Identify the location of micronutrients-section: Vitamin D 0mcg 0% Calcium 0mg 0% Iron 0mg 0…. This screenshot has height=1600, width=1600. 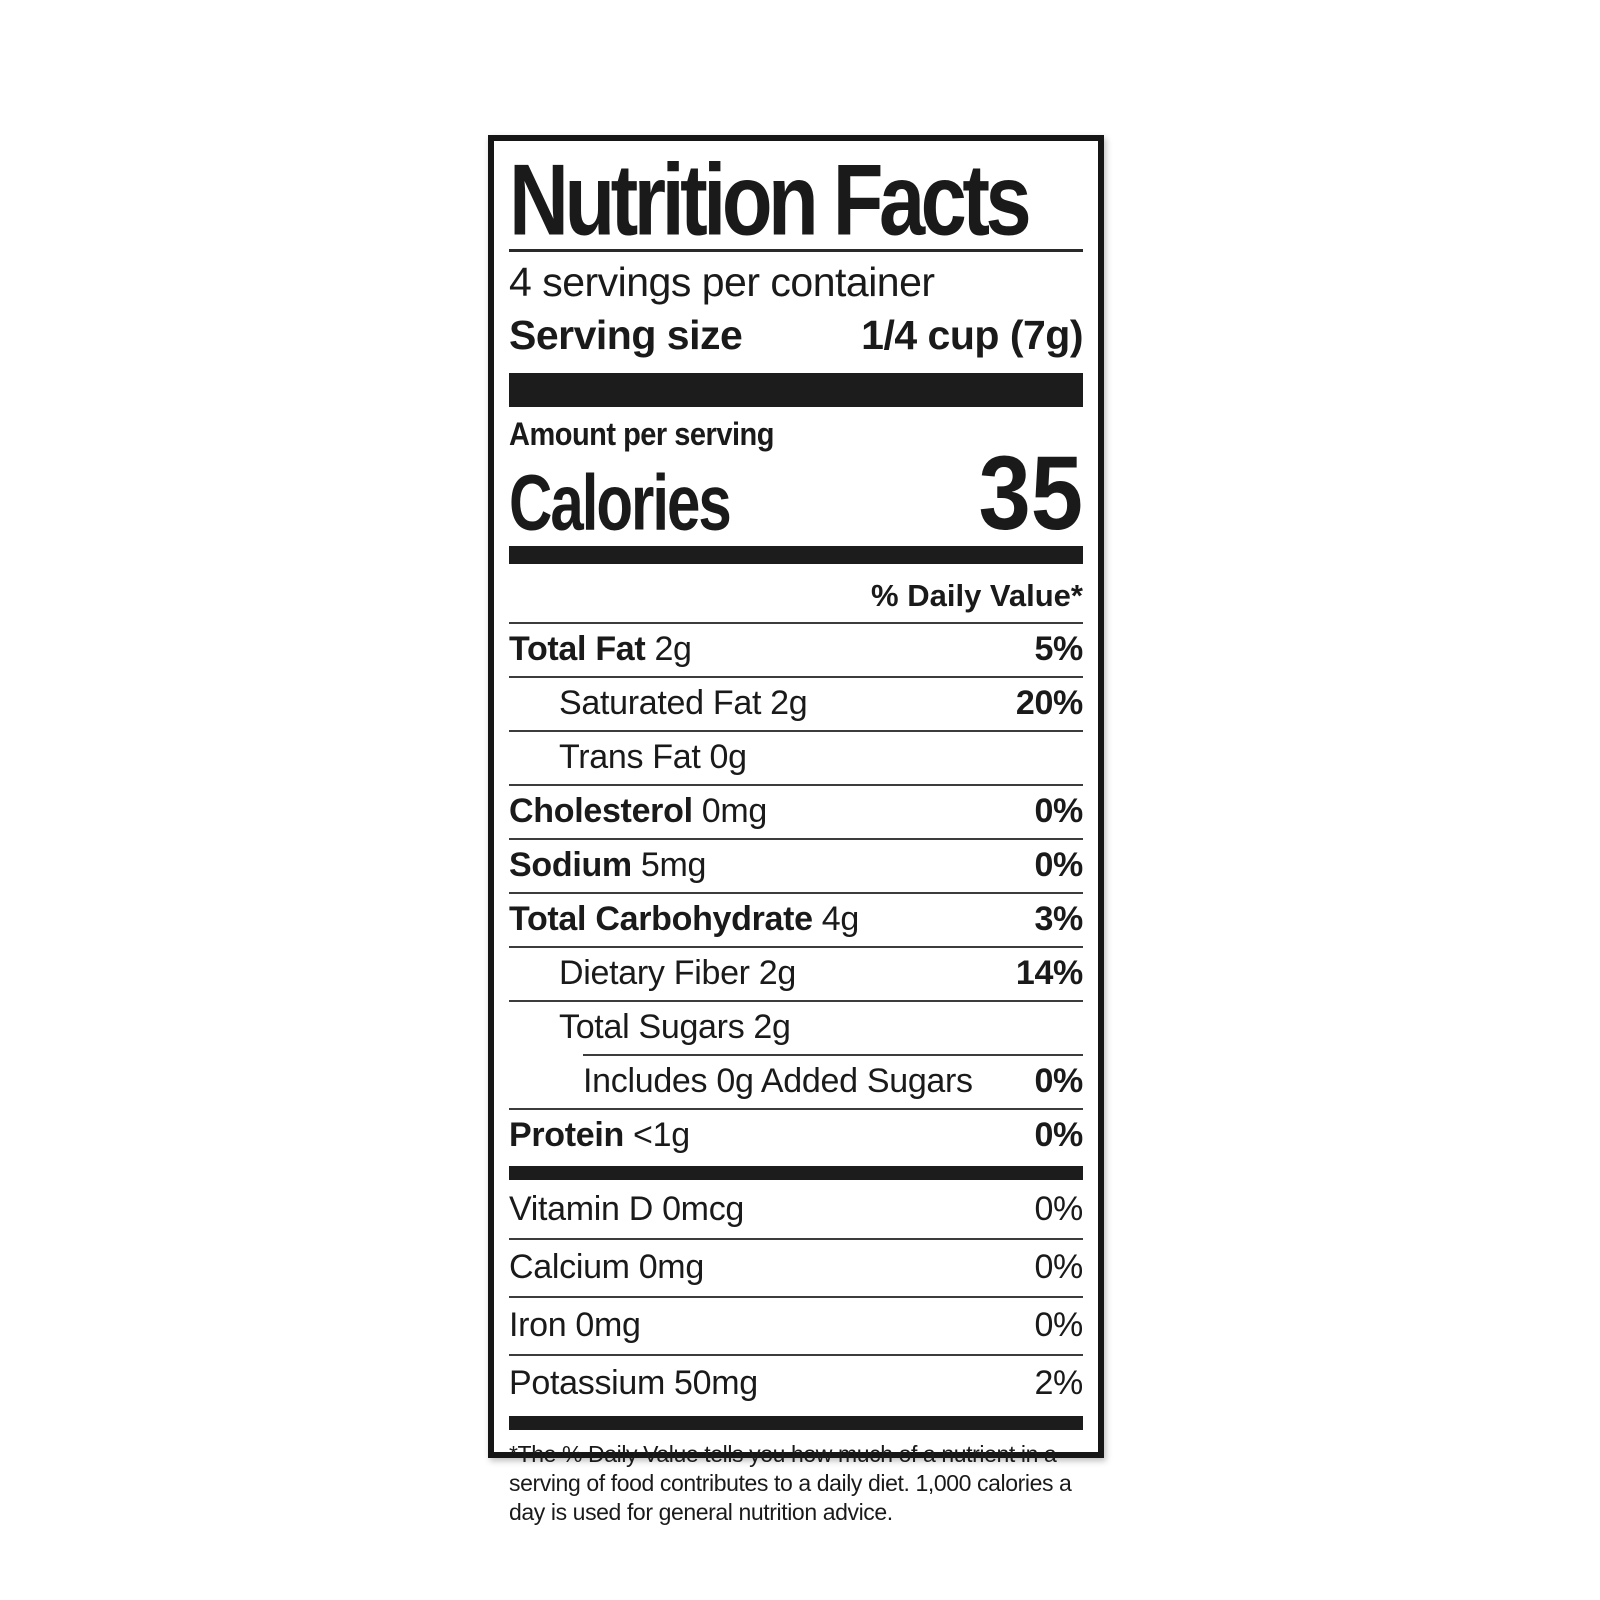
(796, 1297).